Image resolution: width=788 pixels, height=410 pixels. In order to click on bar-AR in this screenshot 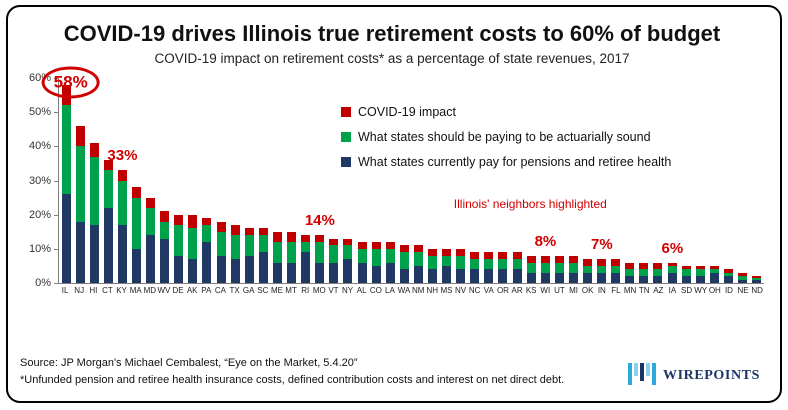, I will do `click(517, 180)`.